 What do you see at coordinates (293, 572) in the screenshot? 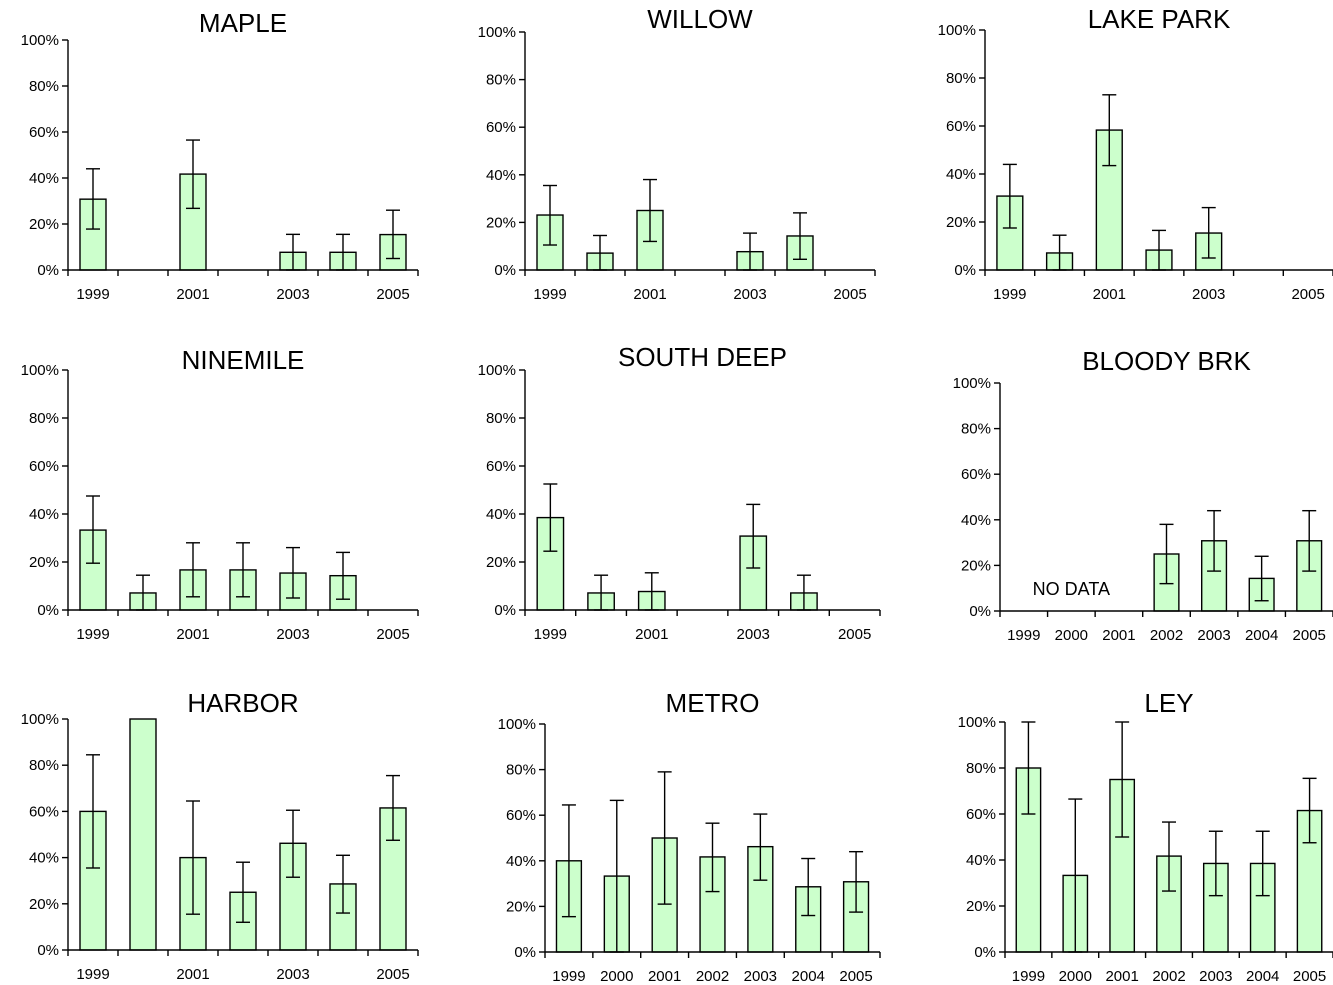
I see `error-bar-ninemile-2003` at bounding box center [293, 572].